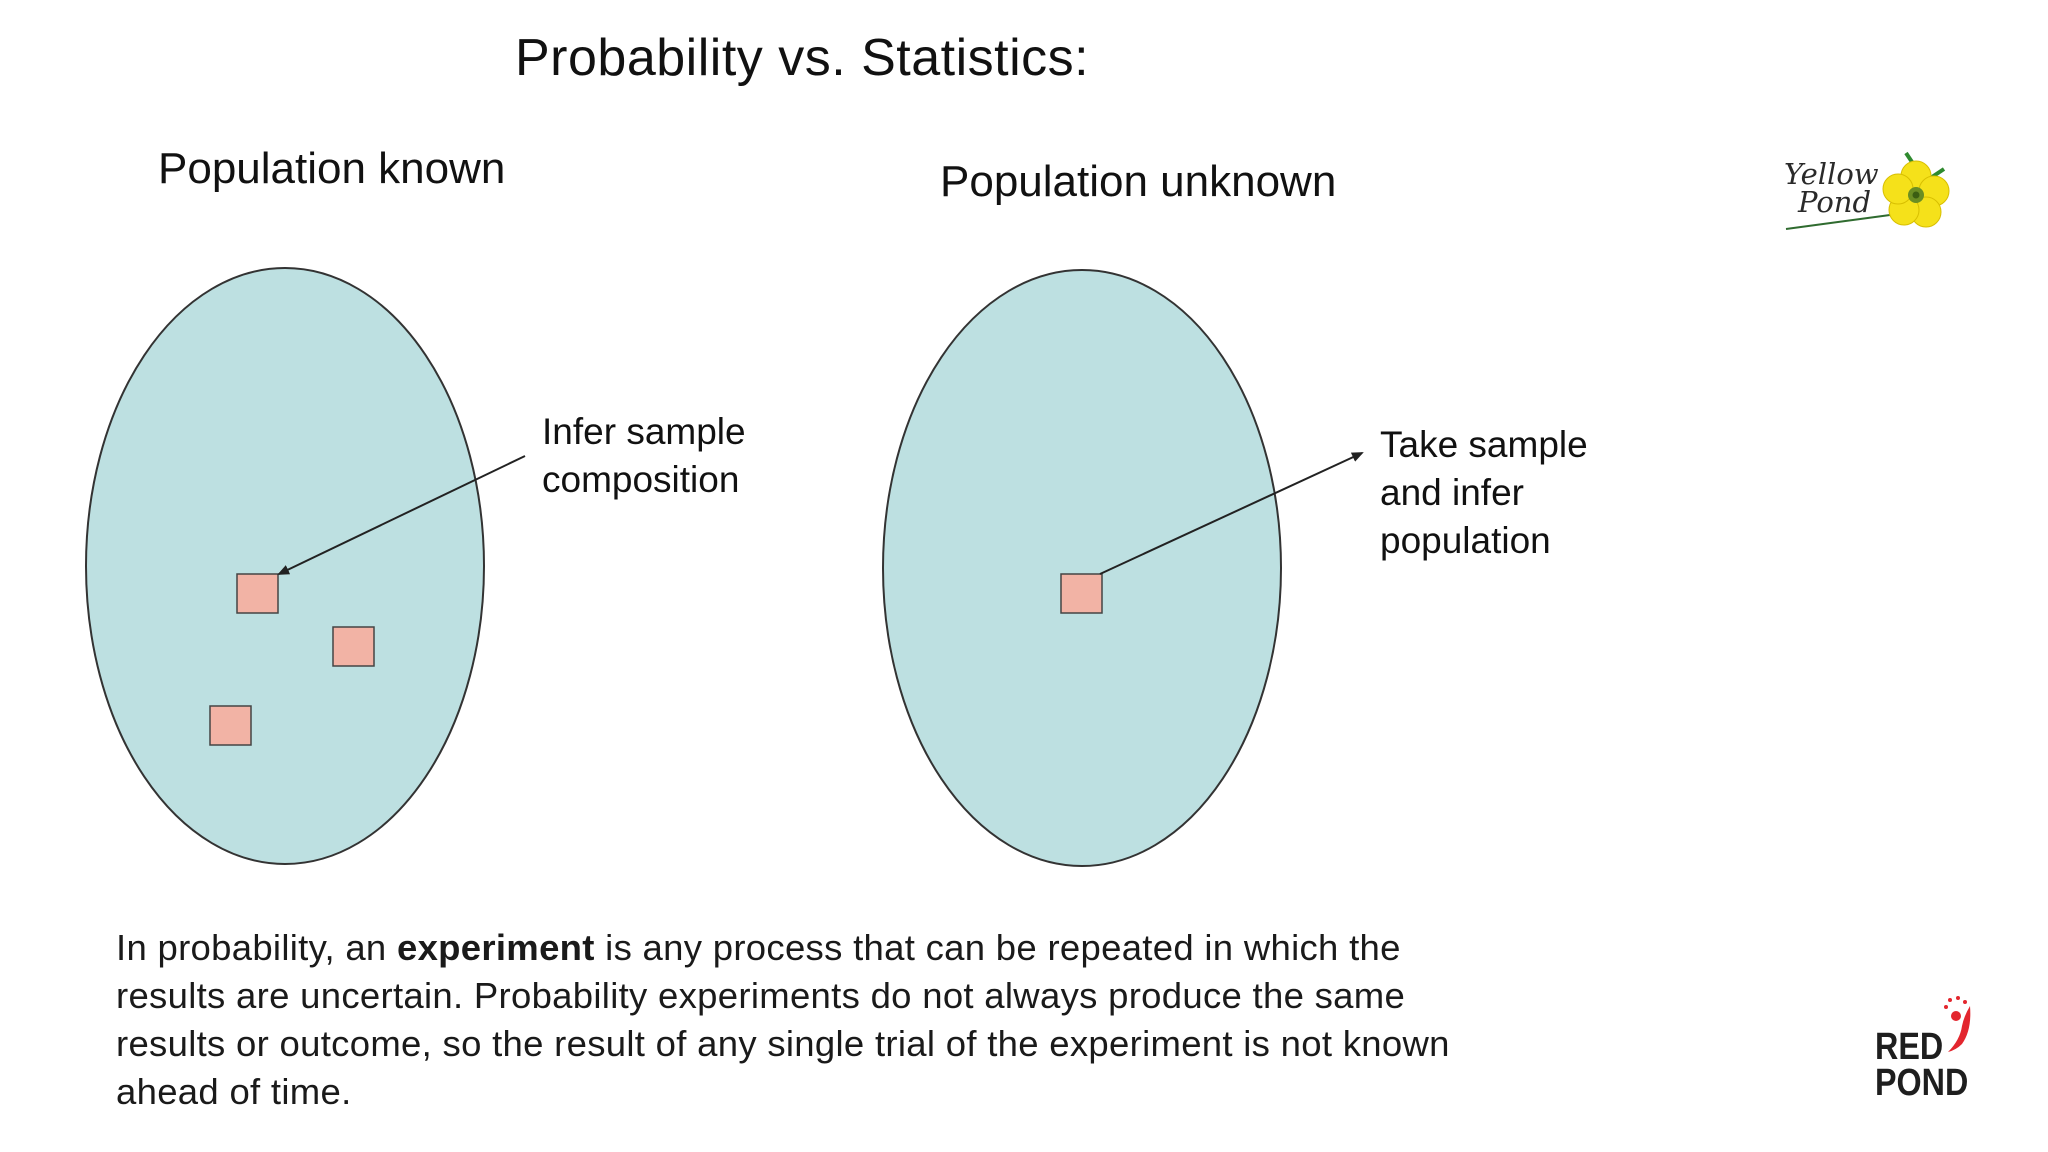 The height and width of the screenshot is (1152, 2048). I want to click on annotation-line: Take sample, so click(1484, 444).